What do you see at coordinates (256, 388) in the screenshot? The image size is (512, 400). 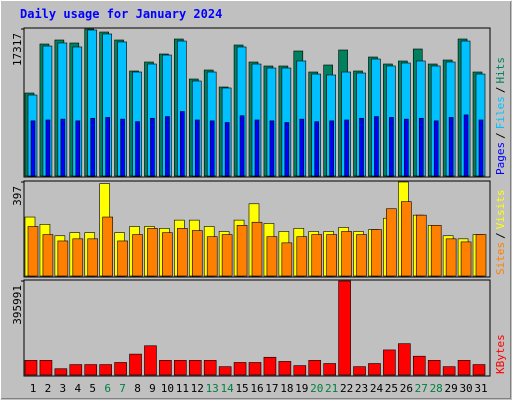 I see `x-tick-label: 16` at bounding box center [256, 388].